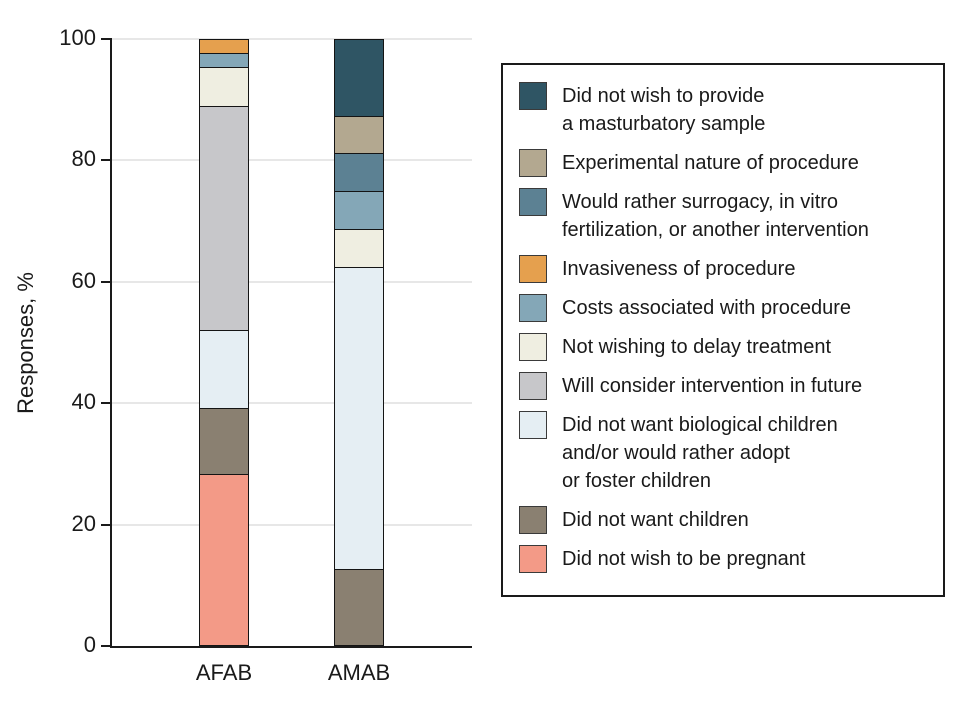 The width and height of the screenshot is (957, 711). I want to click on legend-item: Did not wish to be pregnant, so click(724, 559).